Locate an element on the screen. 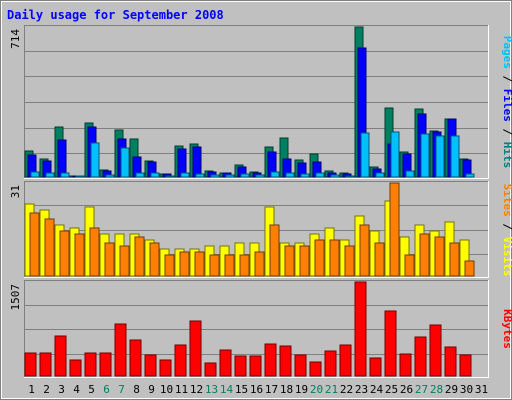  panel-legend: KBytes is located at coordinates (506, 329).